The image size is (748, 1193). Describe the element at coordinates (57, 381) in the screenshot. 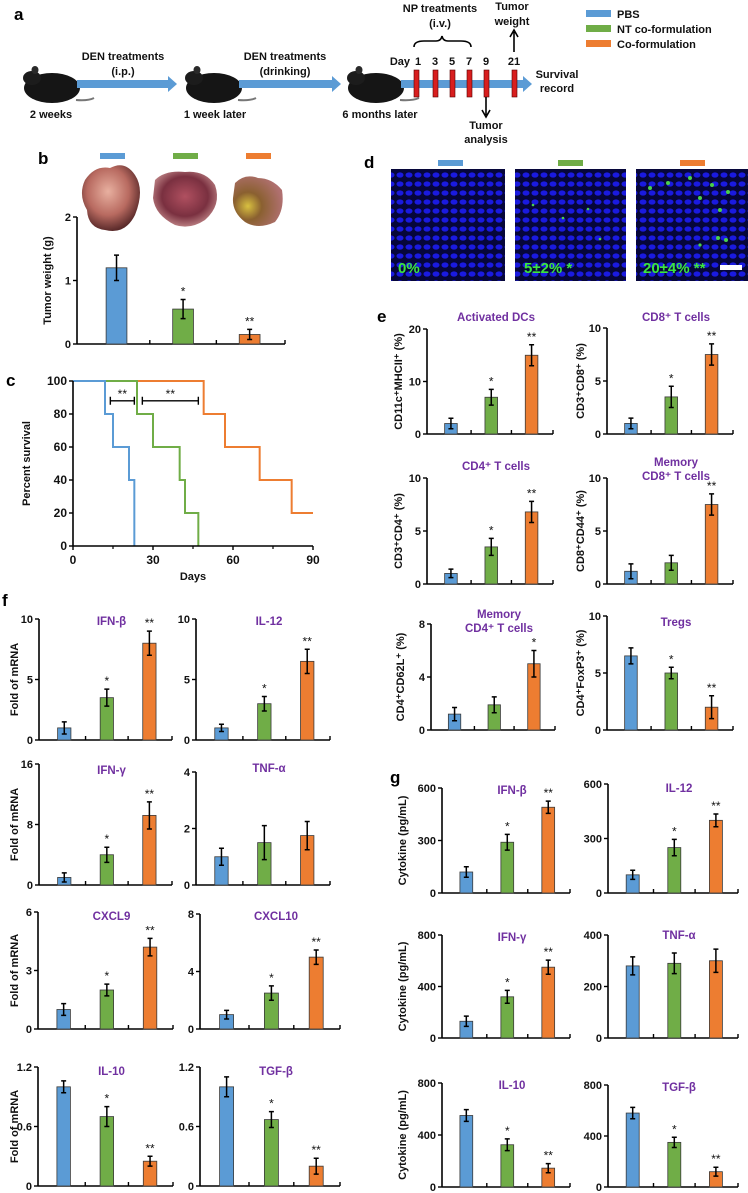

I see `y-tick-label: 100` at that location.